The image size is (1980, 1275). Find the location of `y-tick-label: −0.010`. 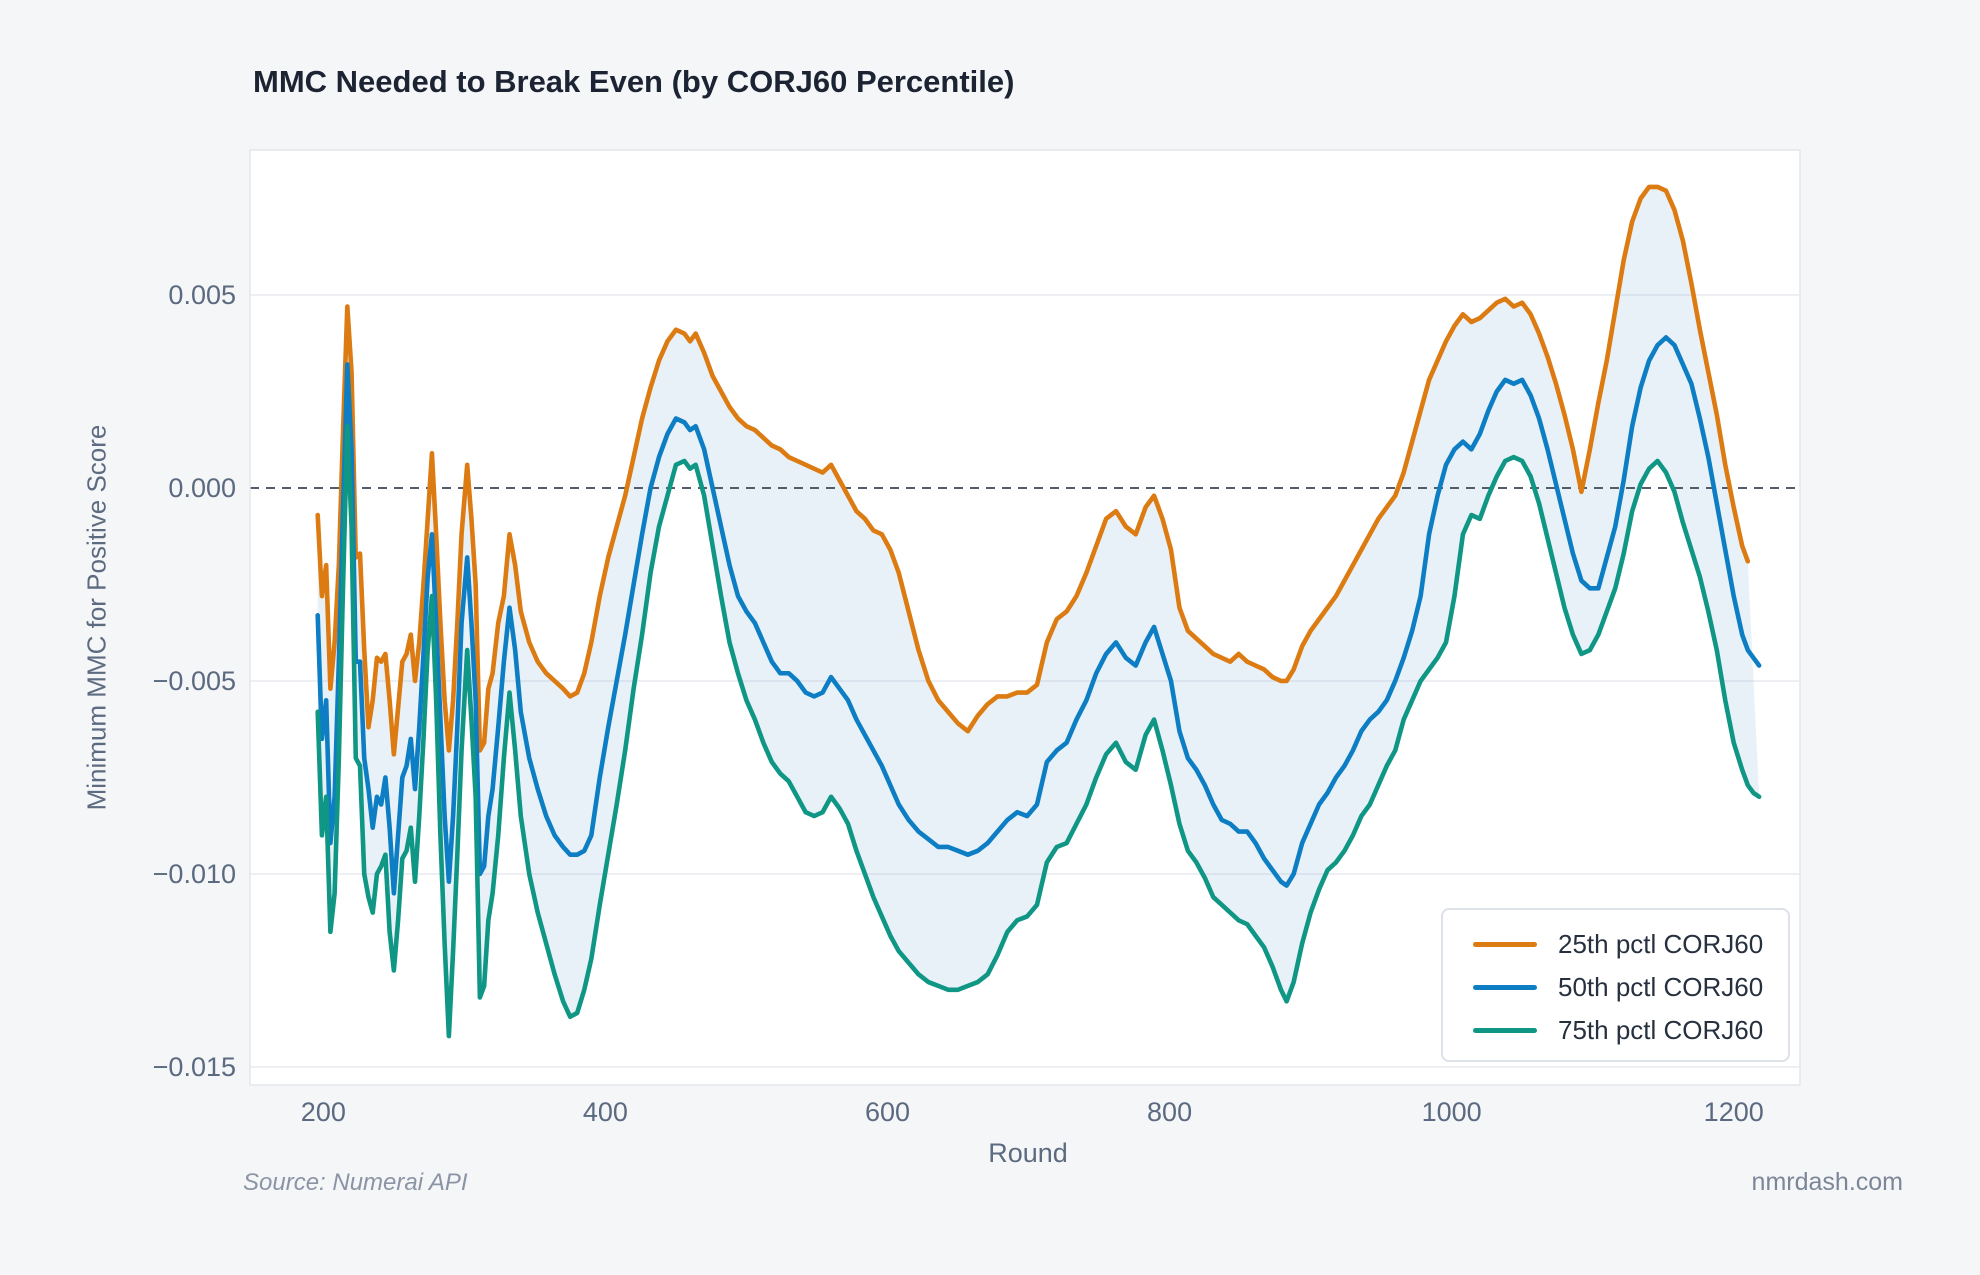

y-tick-label: −0.010 is located at coordinates (194, 874).